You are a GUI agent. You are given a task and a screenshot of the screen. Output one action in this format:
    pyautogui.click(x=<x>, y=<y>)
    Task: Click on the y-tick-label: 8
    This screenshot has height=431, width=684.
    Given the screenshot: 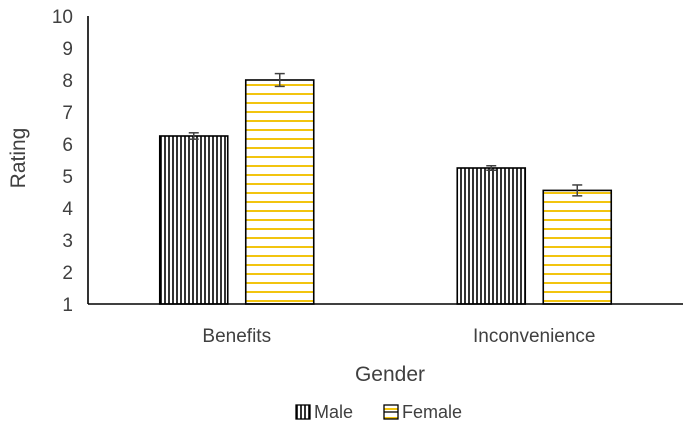 What is the action you would take?
    pyautogui.click(x=67, y=81)
    